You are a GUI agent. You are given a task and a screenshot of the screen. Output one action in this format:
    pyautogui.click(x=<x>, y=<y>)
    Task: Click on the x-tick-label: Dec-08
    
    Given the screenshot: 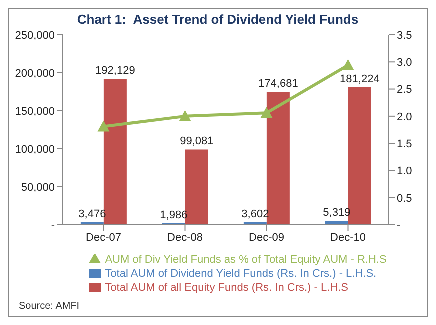 What is the action you would take?
    pyautogui.click(x=185, y=238)
    